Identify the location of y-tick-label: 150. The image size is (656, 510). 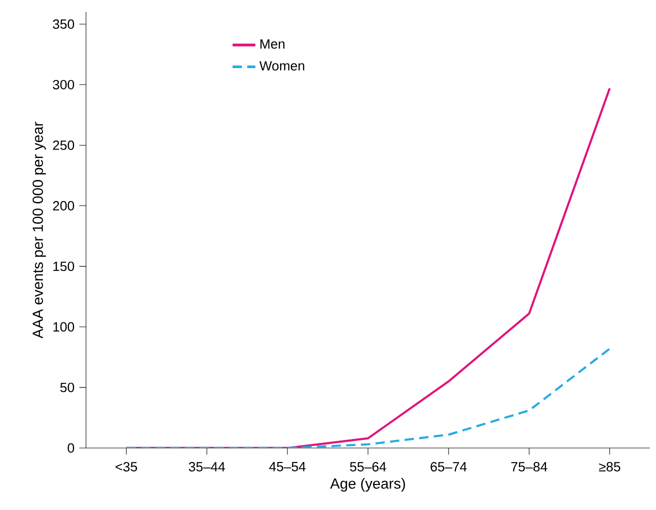
(63, 267).